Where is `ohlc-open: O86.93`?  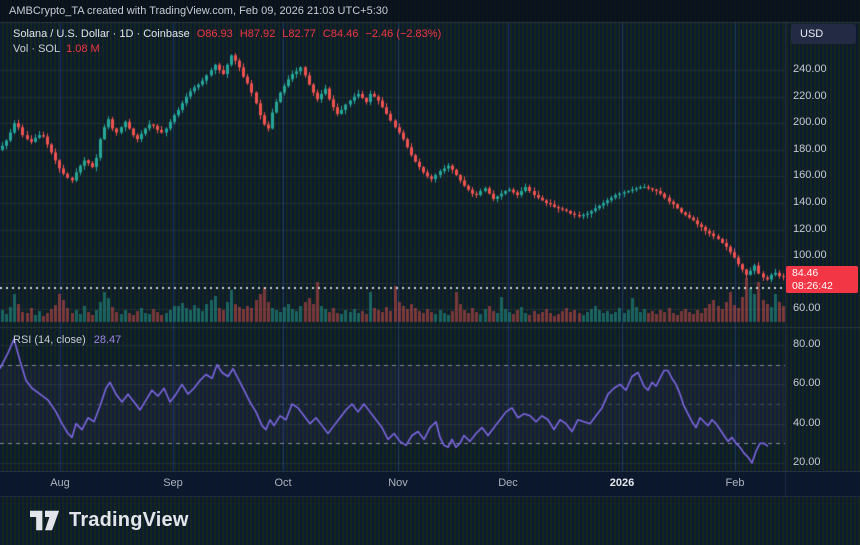
ohlc-open: O86.93 is located at coordinates (214, 34).